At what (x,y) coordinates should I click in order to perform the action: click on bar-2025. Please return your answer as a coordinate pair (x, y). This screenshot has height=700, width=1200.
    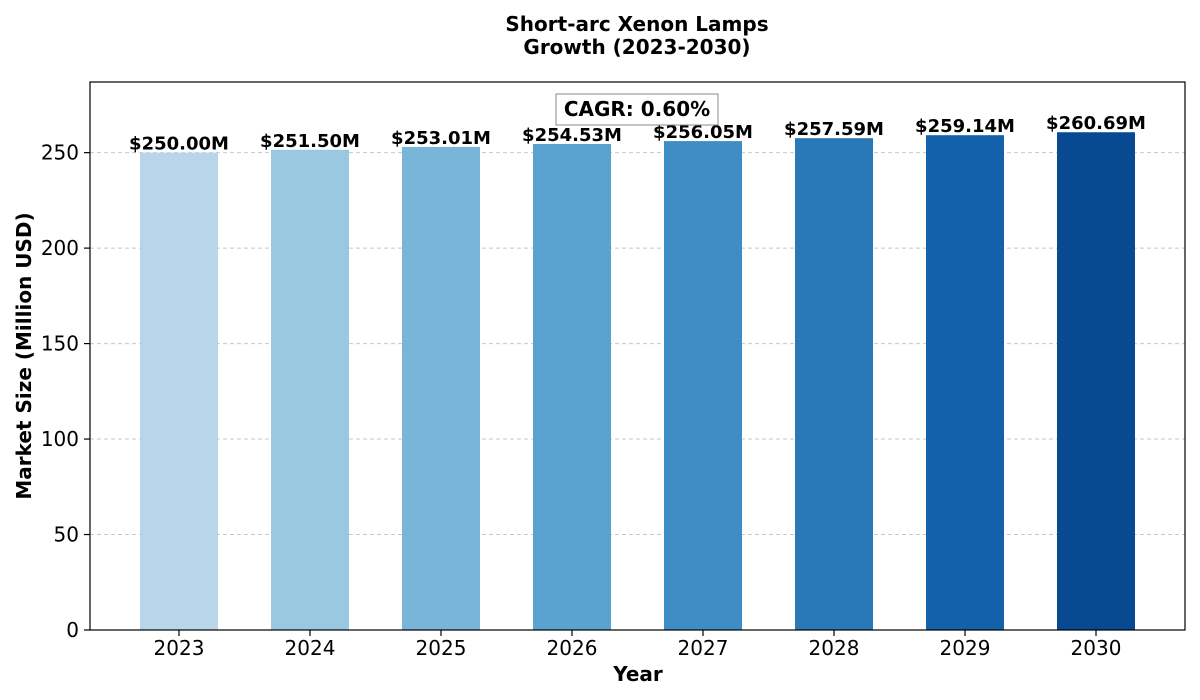
    Looking at the image, I should click on (441, 388).